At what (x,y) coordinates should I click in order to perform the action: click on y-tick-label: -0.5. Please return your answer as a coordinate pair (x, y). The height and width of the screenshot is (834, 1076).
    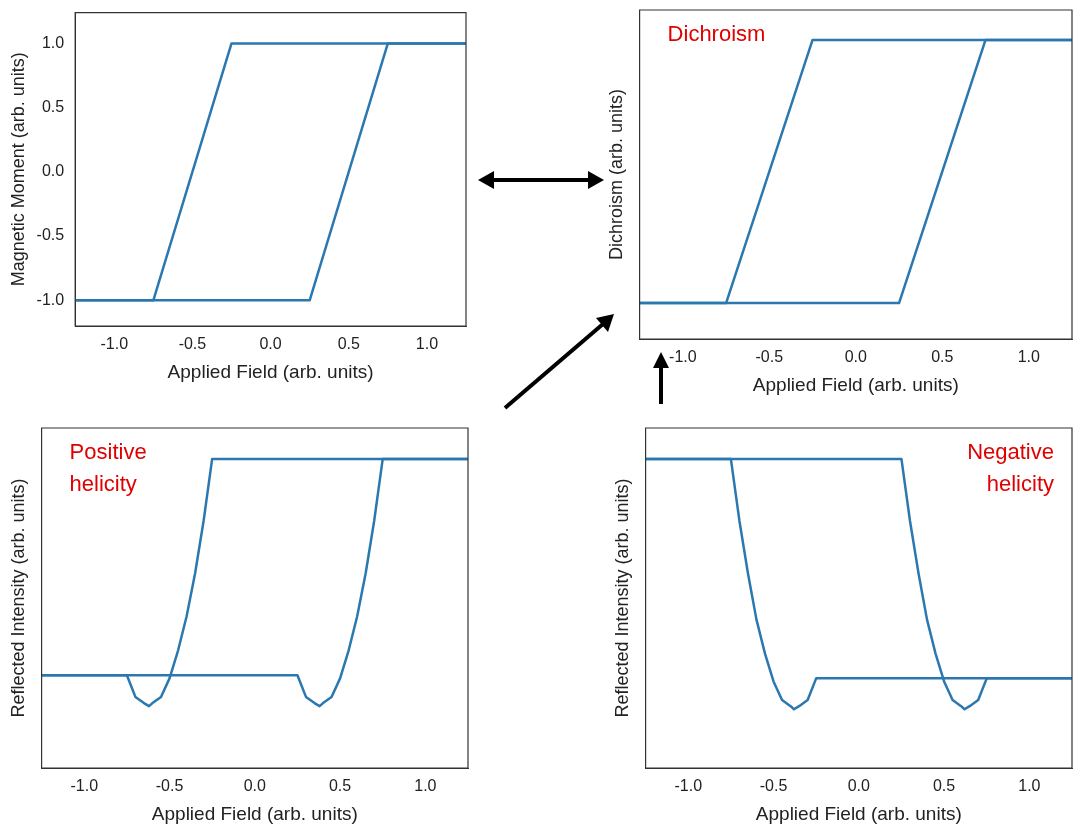
    Looking at the image, I should click on (50, 235).